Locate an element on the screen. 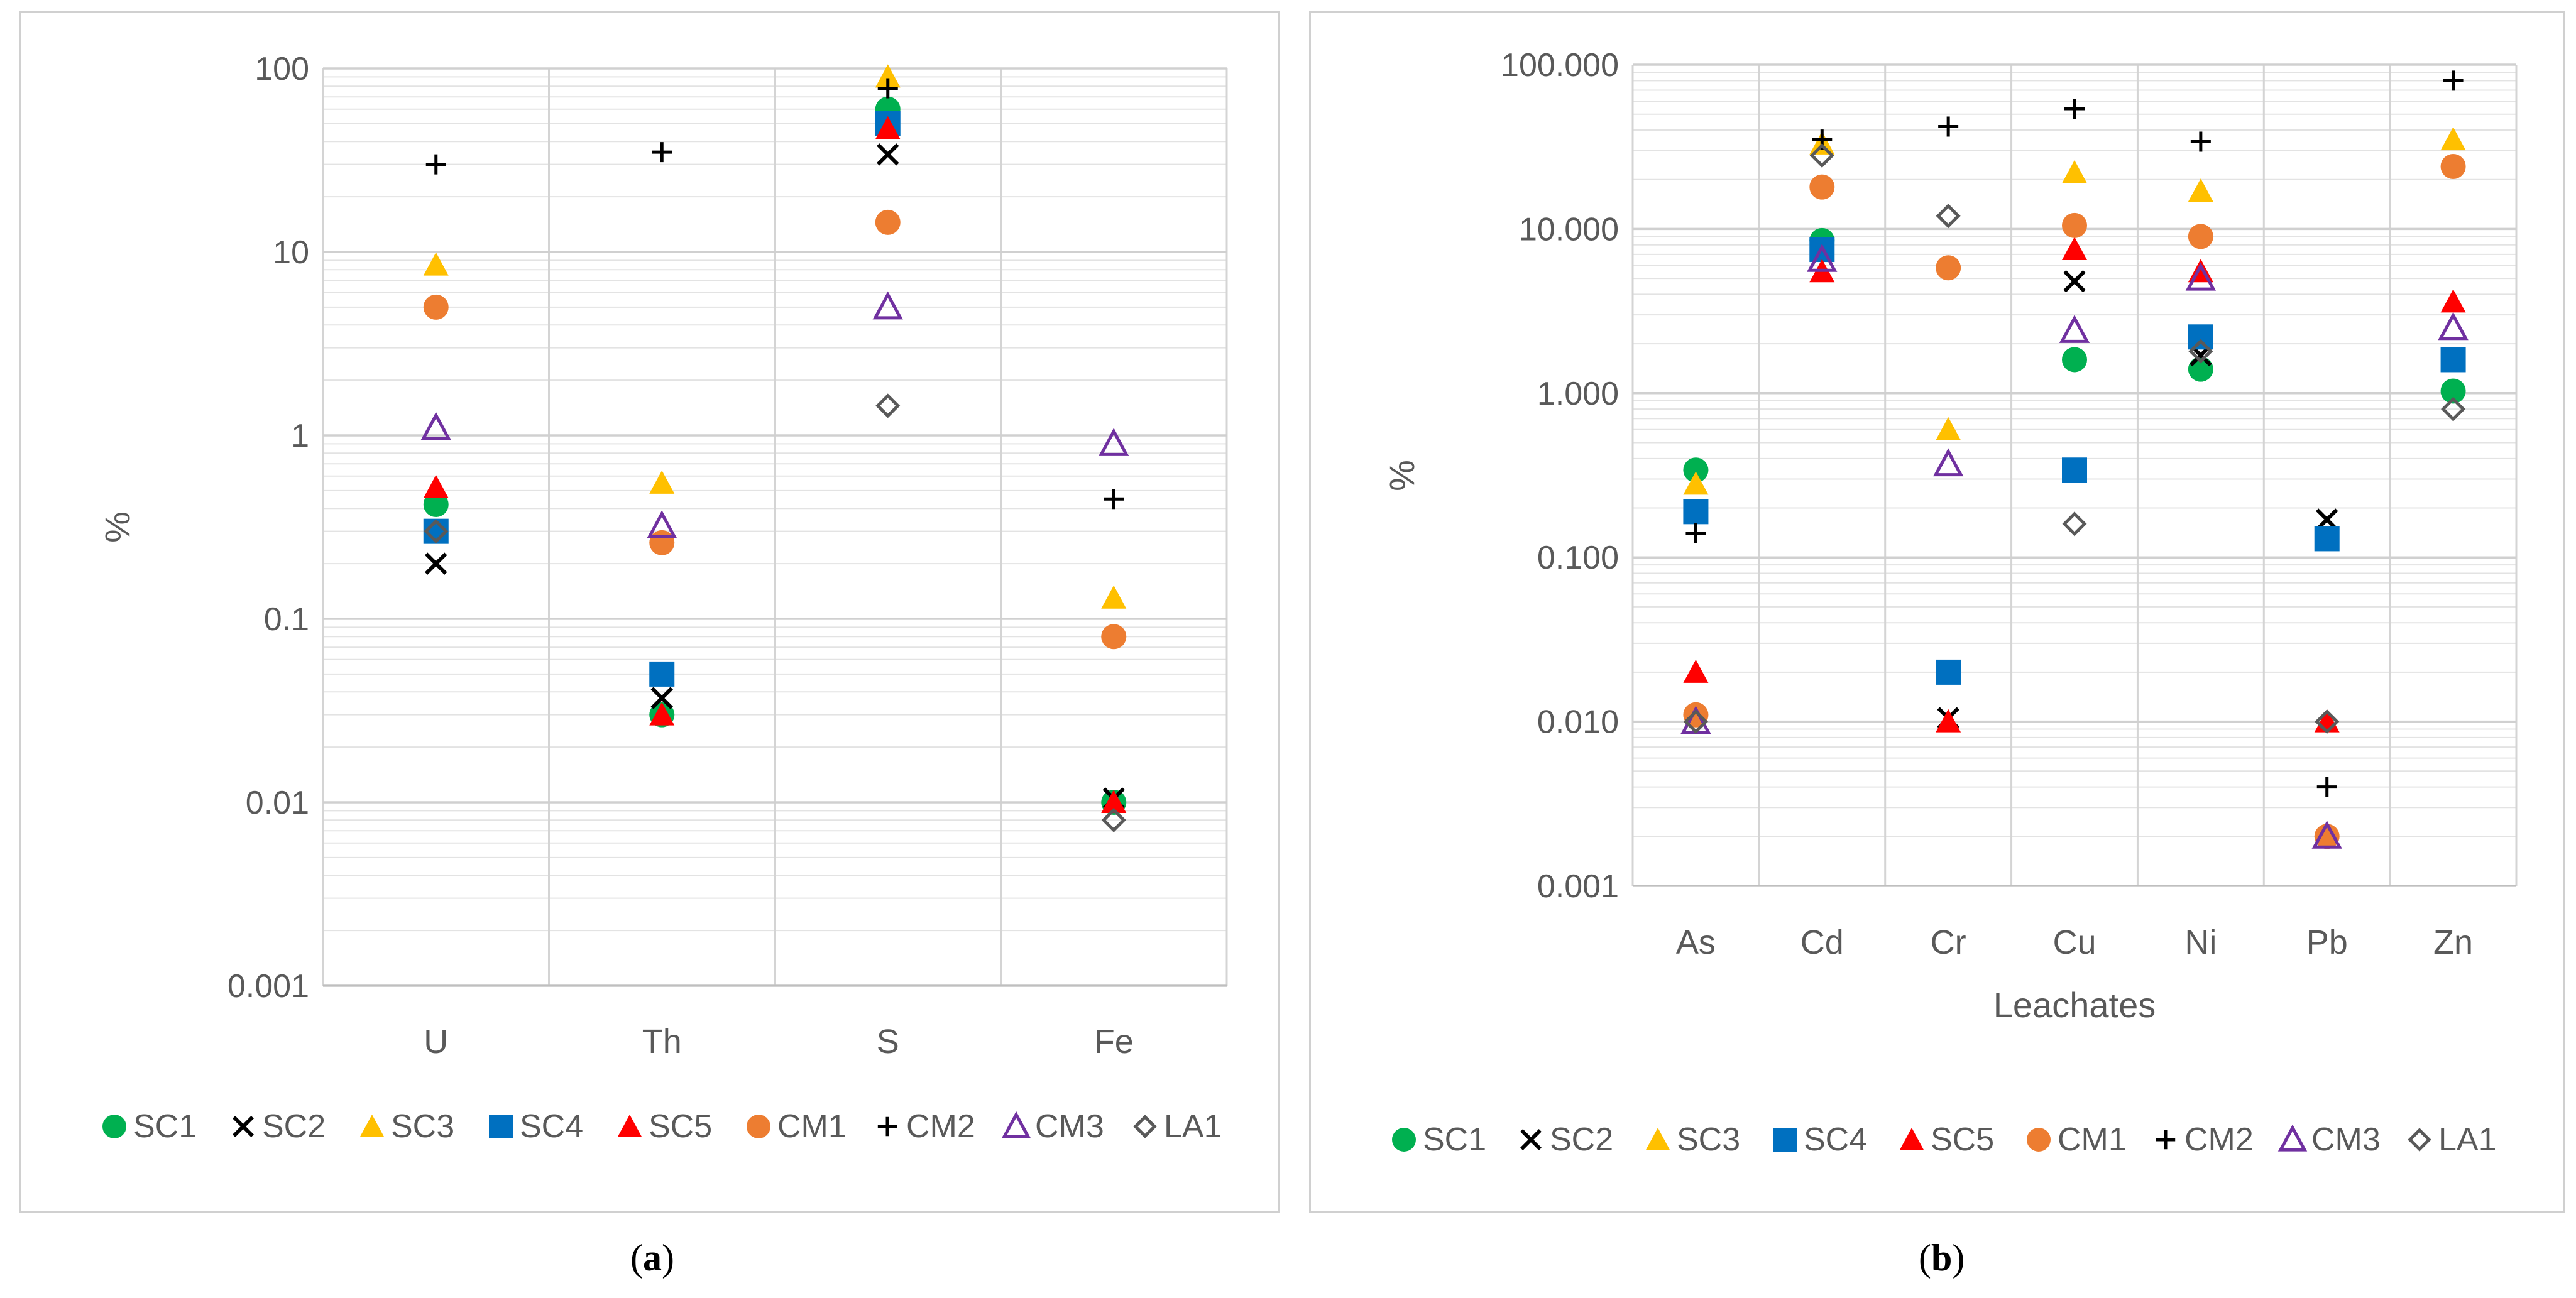  chart-b-point-cm3-pb is located at coordinates (2326, 835).